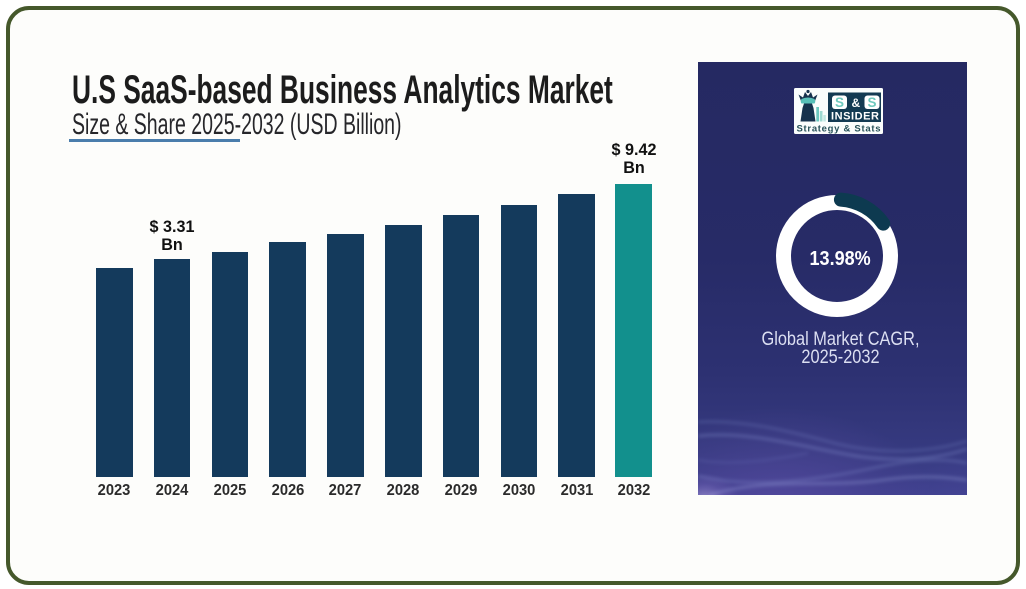 The width and height of the screenshot is (1026, 589). I want to click on svg-text: Strategy & Stats, so click(839, 129).